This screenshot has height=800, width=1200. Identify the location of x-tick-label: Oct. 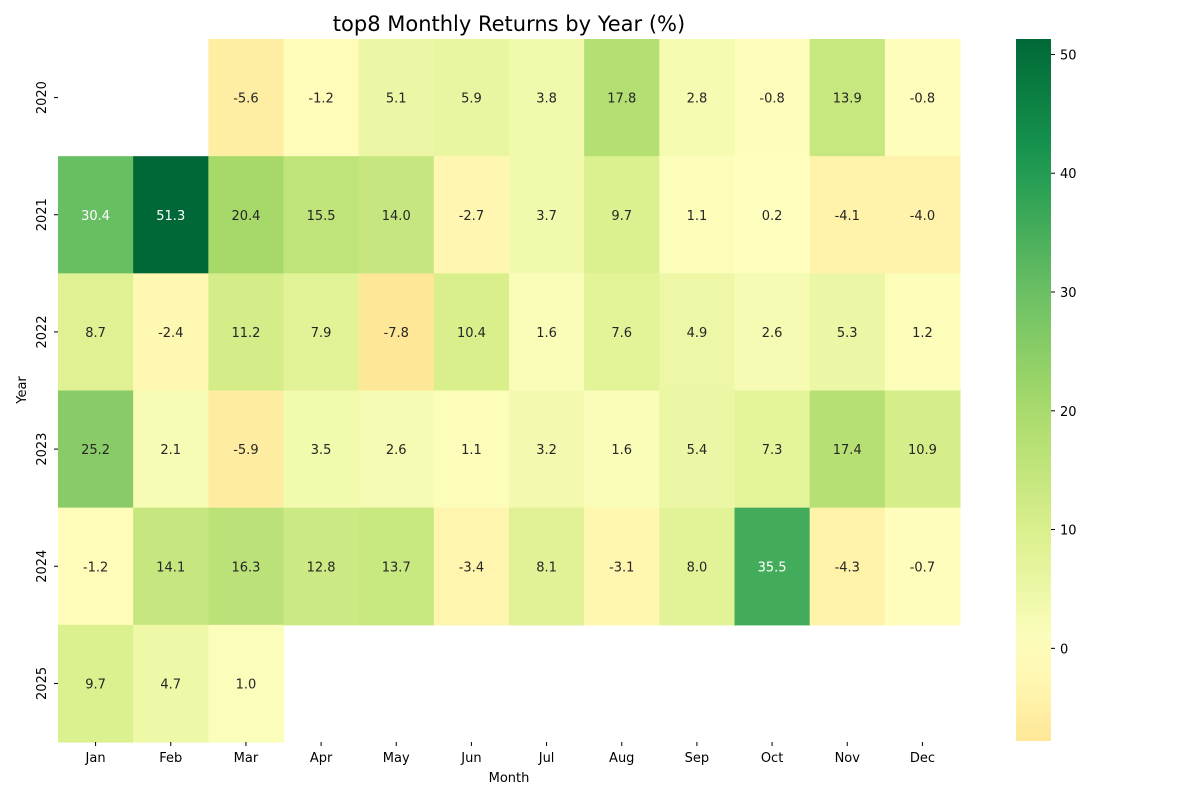
(772, 758).